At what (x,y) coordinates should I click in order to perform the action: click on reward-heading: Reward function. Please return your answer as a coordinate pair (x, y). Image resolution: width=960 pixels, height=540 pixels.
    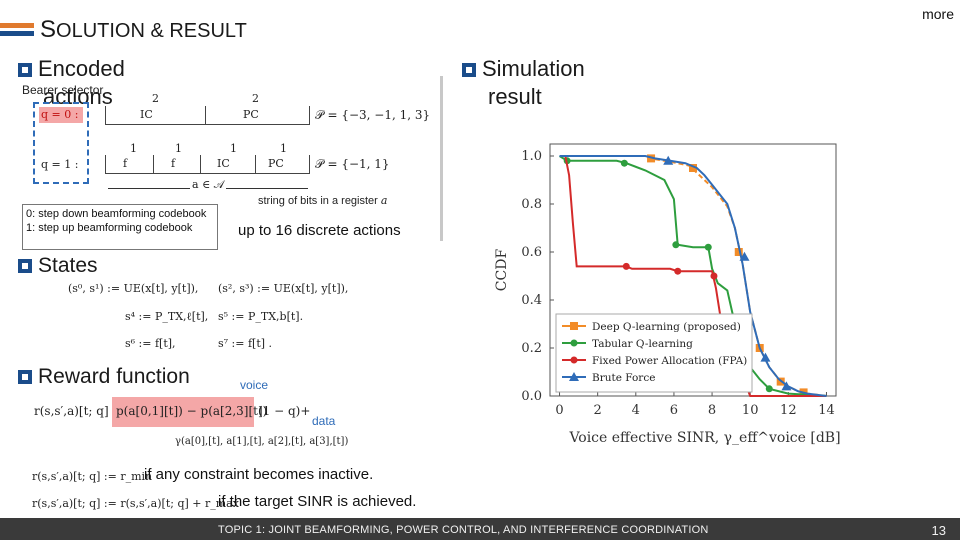
    Looking at the image, I should click on (104, 377).